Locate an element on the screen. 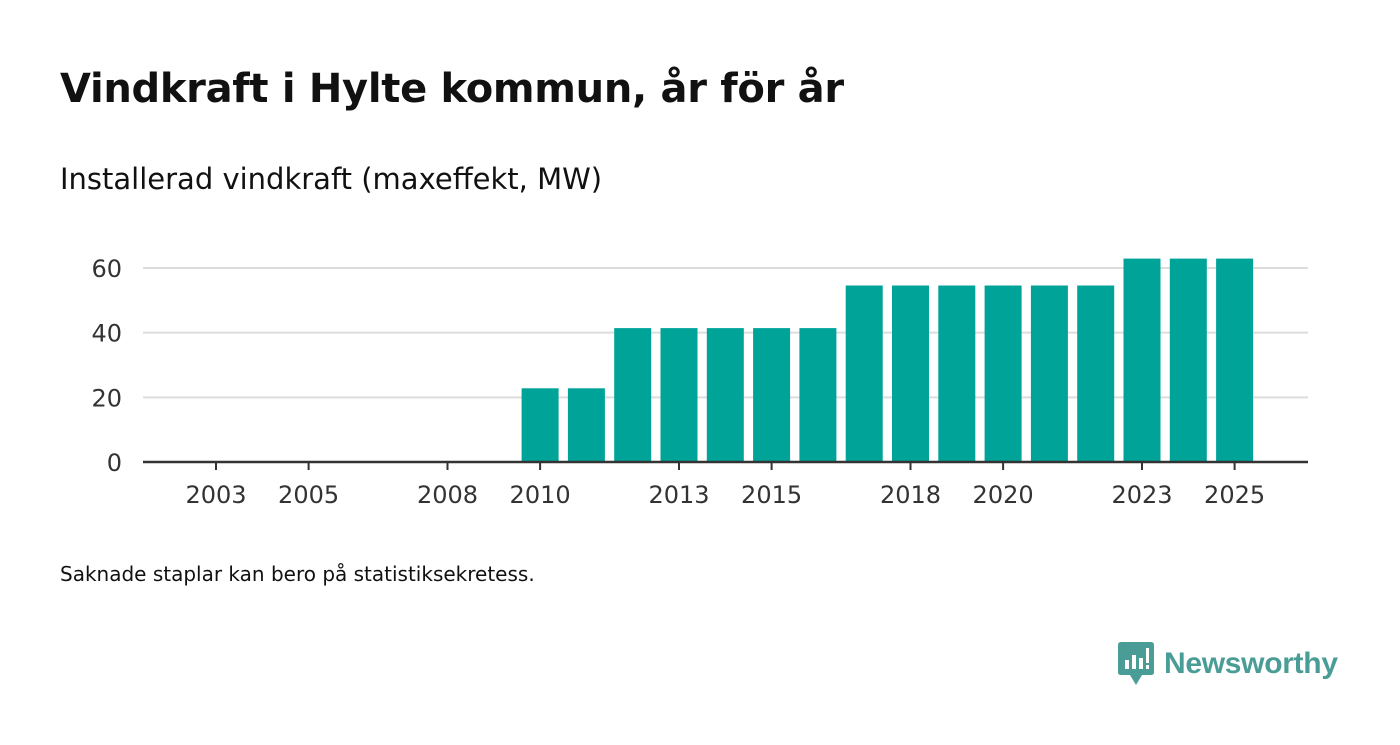 This screenshot has width=1400, height=745. bar-2016 is located at coordinates (818, 395).